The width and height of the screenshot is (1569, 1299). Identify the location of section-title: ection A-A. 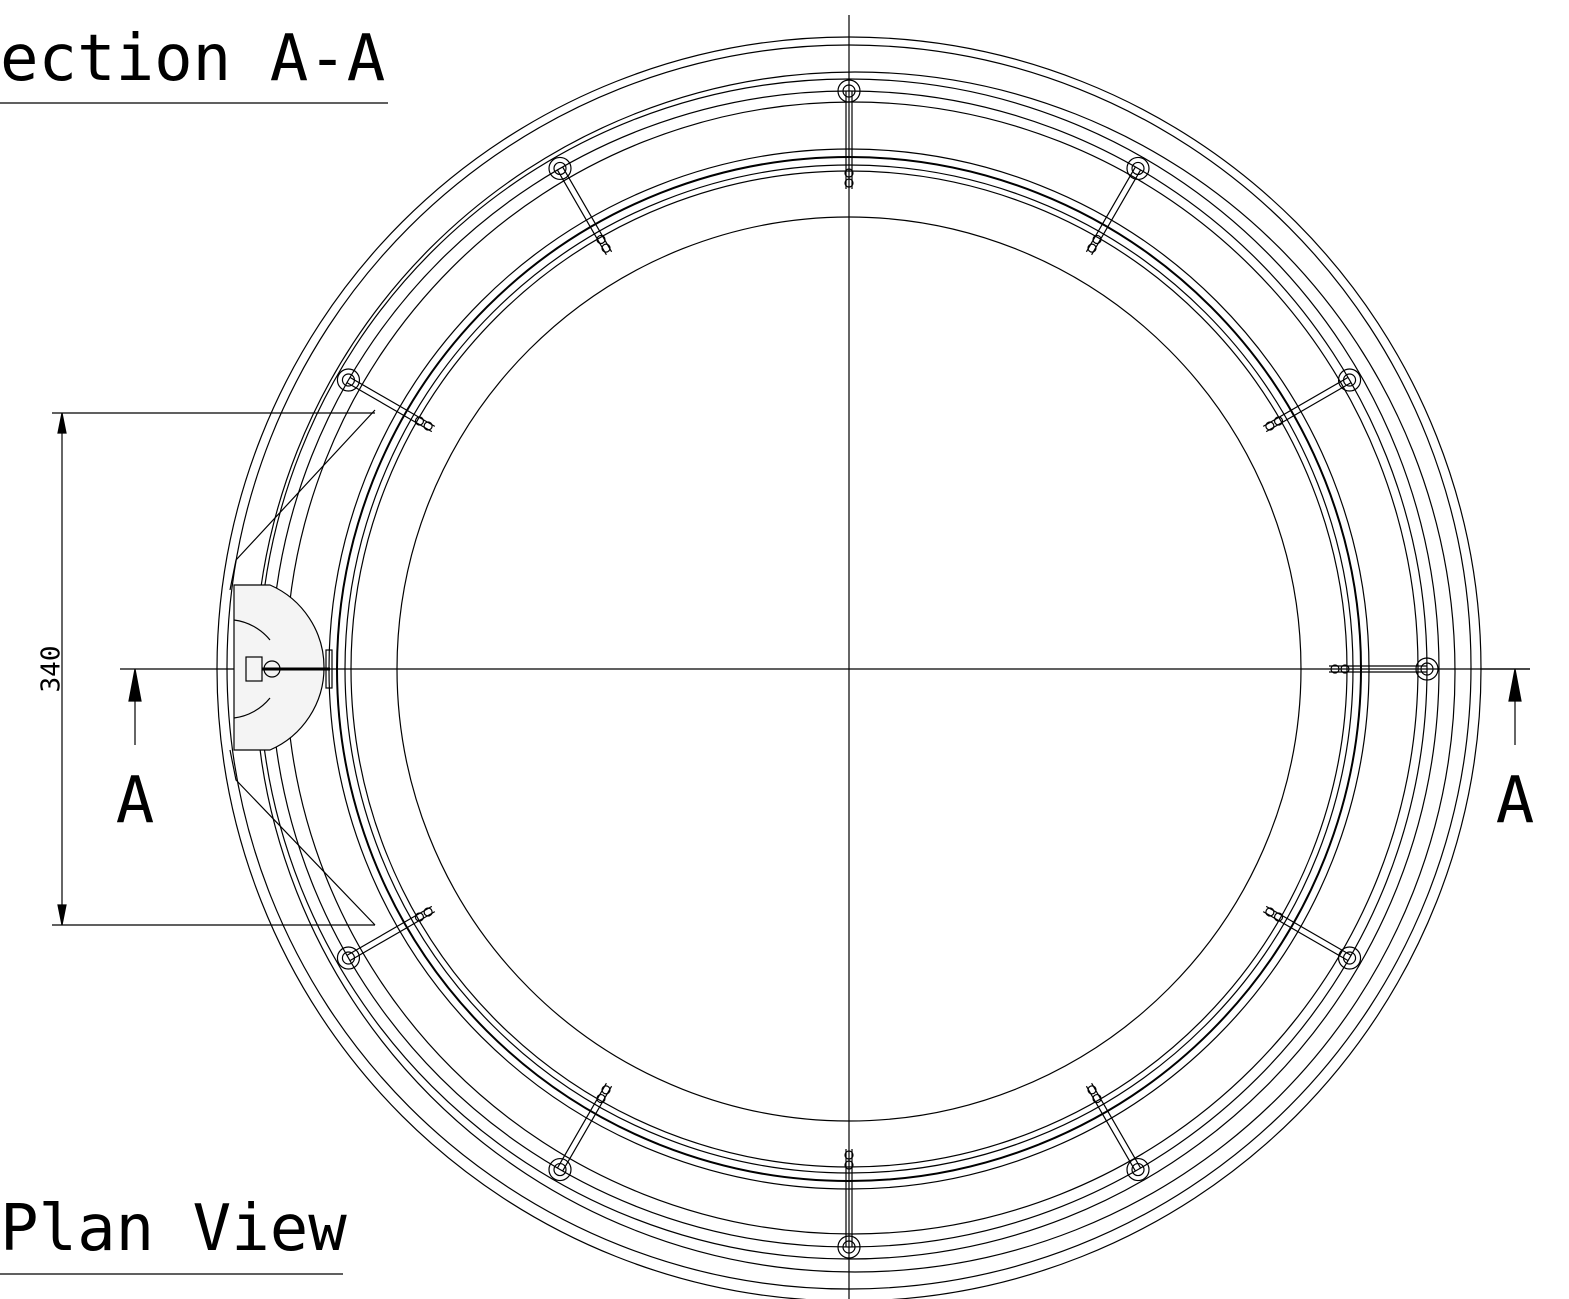
(192, 59).